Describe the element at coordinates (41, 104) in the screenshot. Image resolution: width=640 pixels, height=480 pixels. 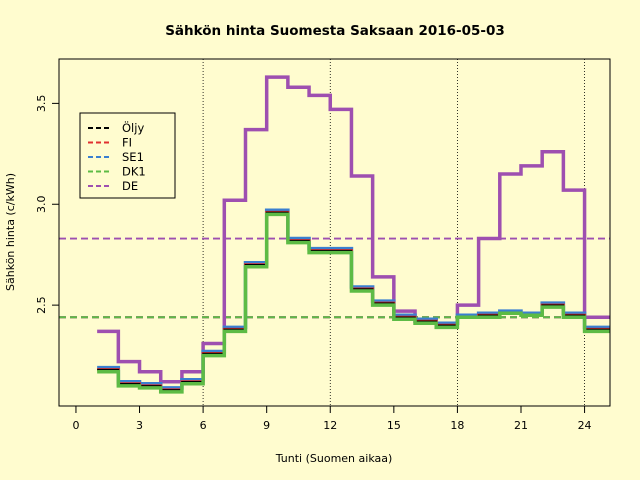
I see `y-tick-label: 3.5` at that location.